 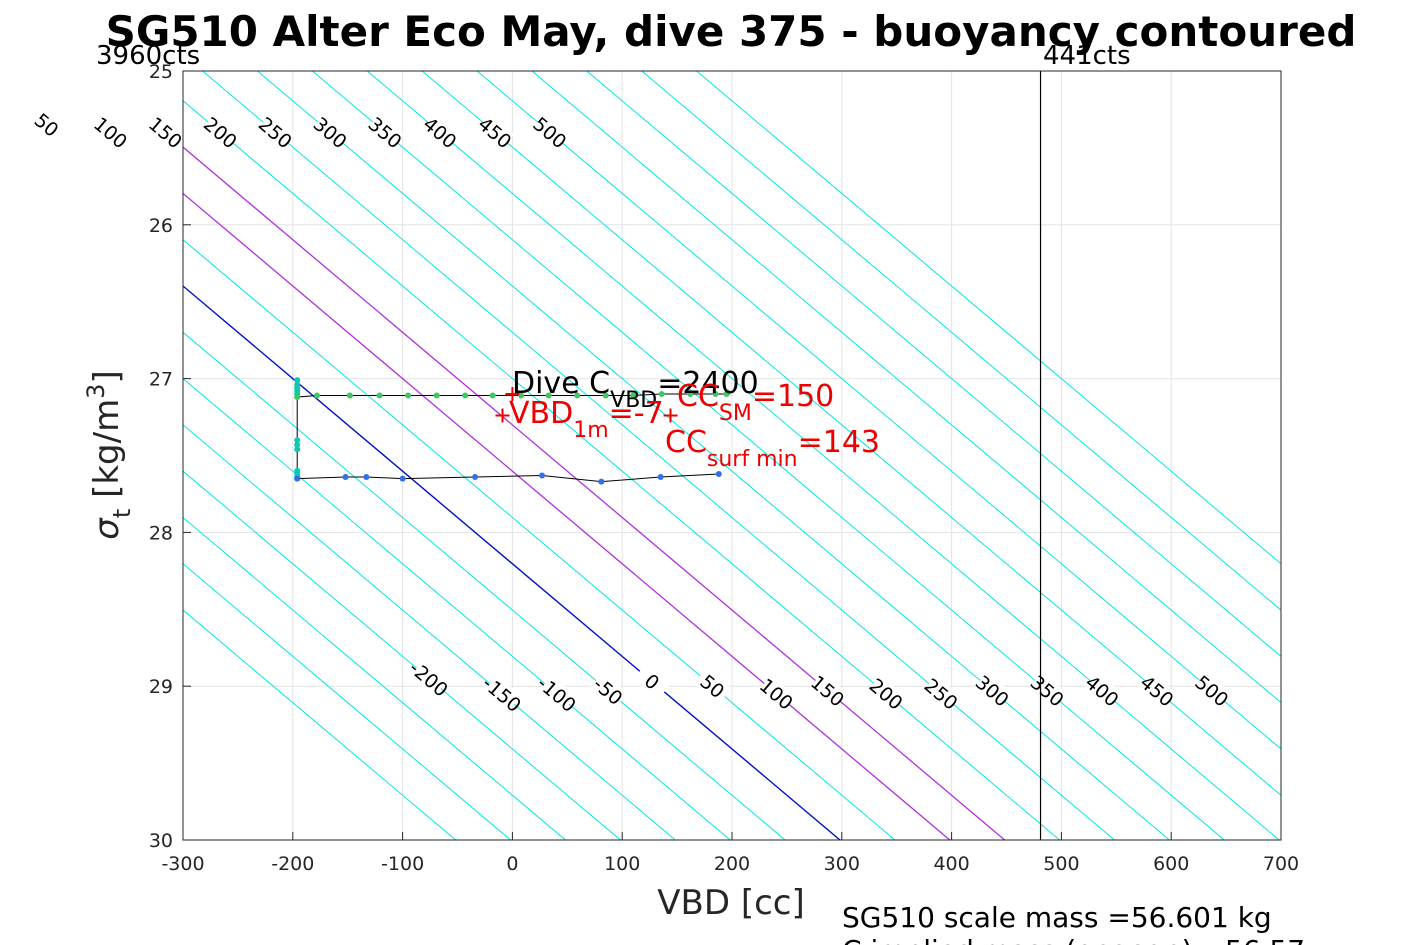 I want to click on cc-surf-annotation: CCsurf min=143, so click(x=772, y=448).